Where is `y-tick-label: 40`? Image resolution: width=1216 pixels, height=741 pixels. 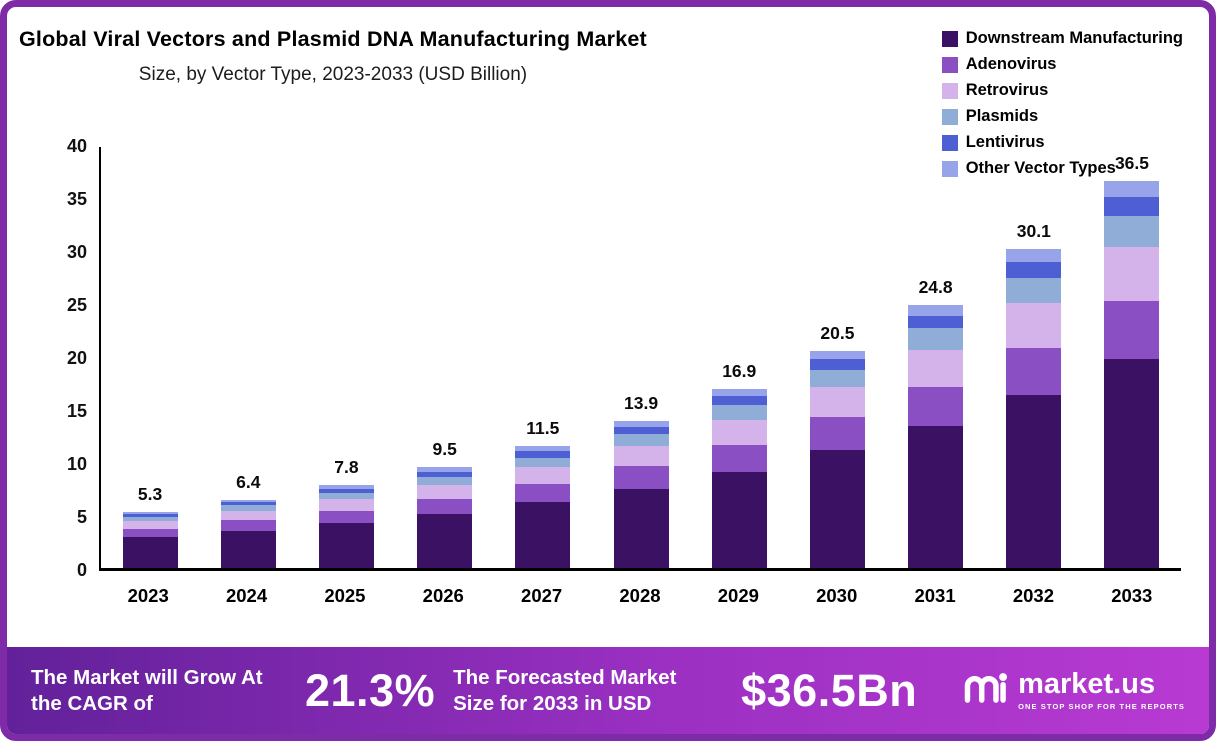
y-tick-label: 40 is located at coordinates (76, 146).